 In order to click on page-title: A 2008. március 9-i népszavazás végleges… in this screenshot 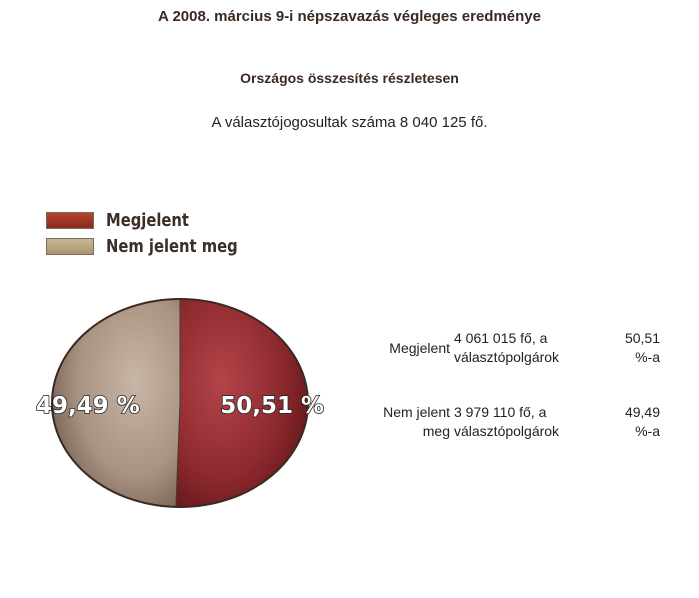, I will do `click(349, 16)`.